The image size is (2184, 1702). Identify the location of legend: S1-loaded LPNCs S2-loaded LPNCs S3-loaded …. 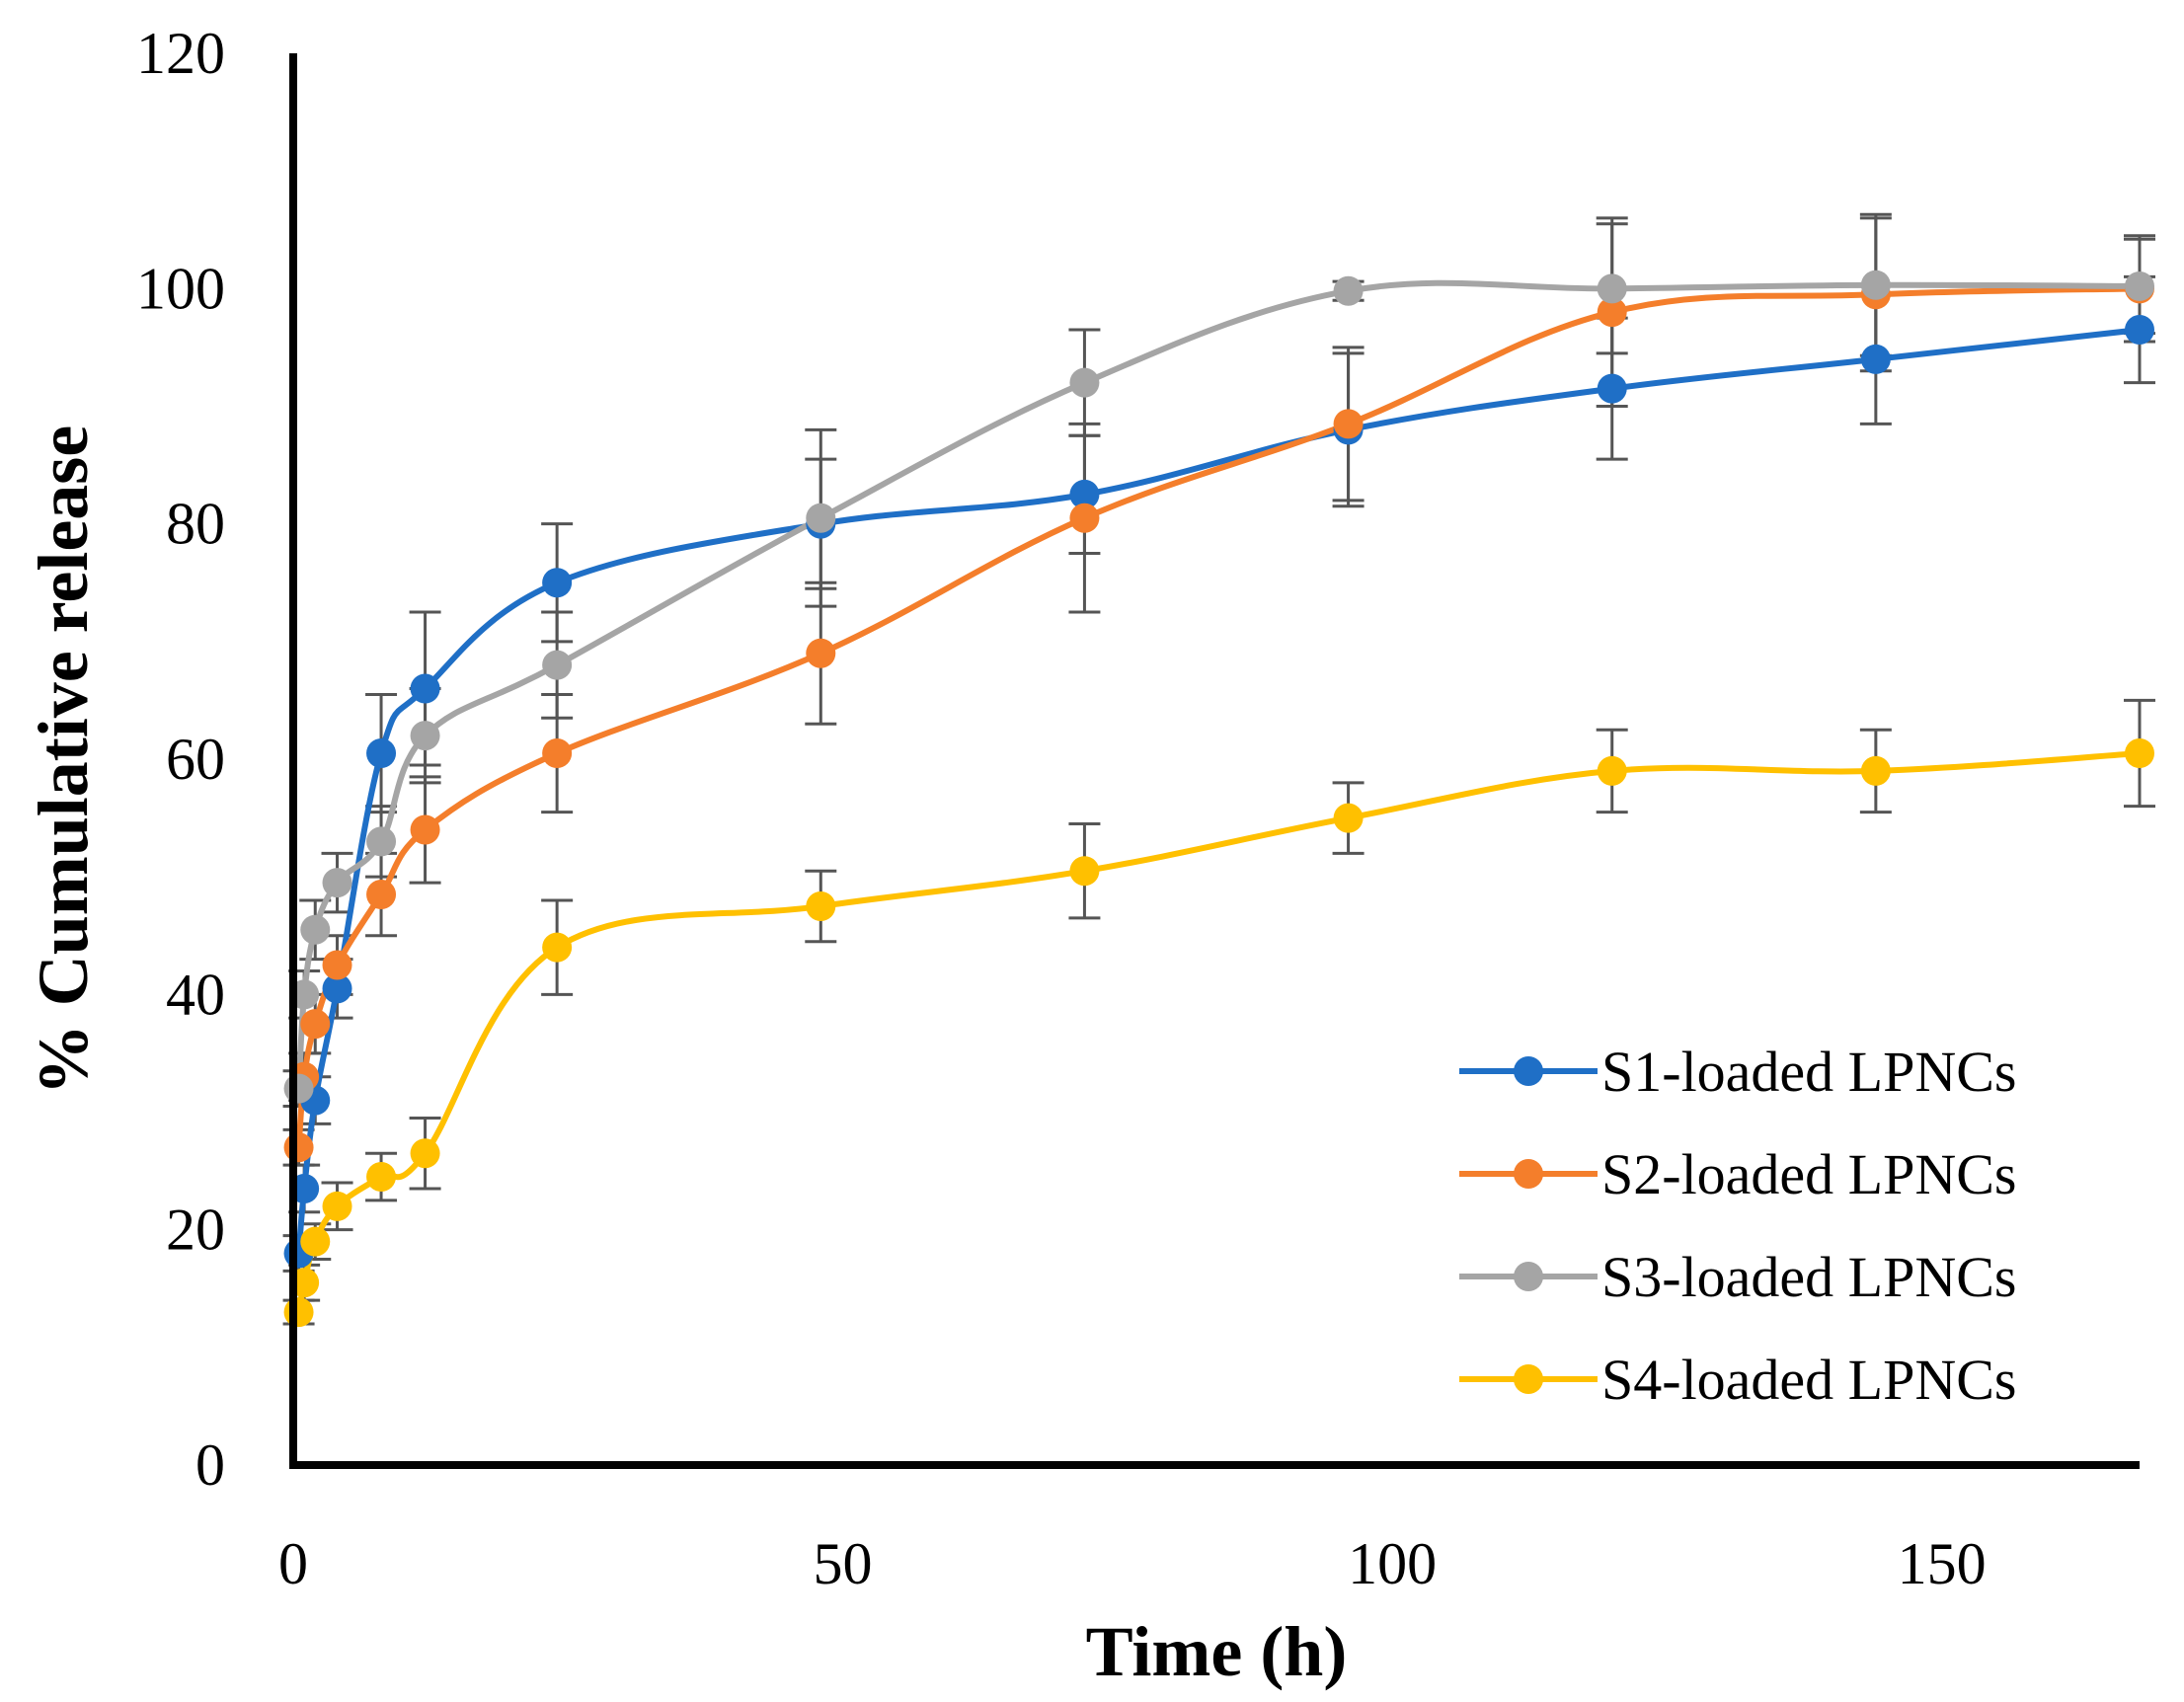
(1738, 1226).